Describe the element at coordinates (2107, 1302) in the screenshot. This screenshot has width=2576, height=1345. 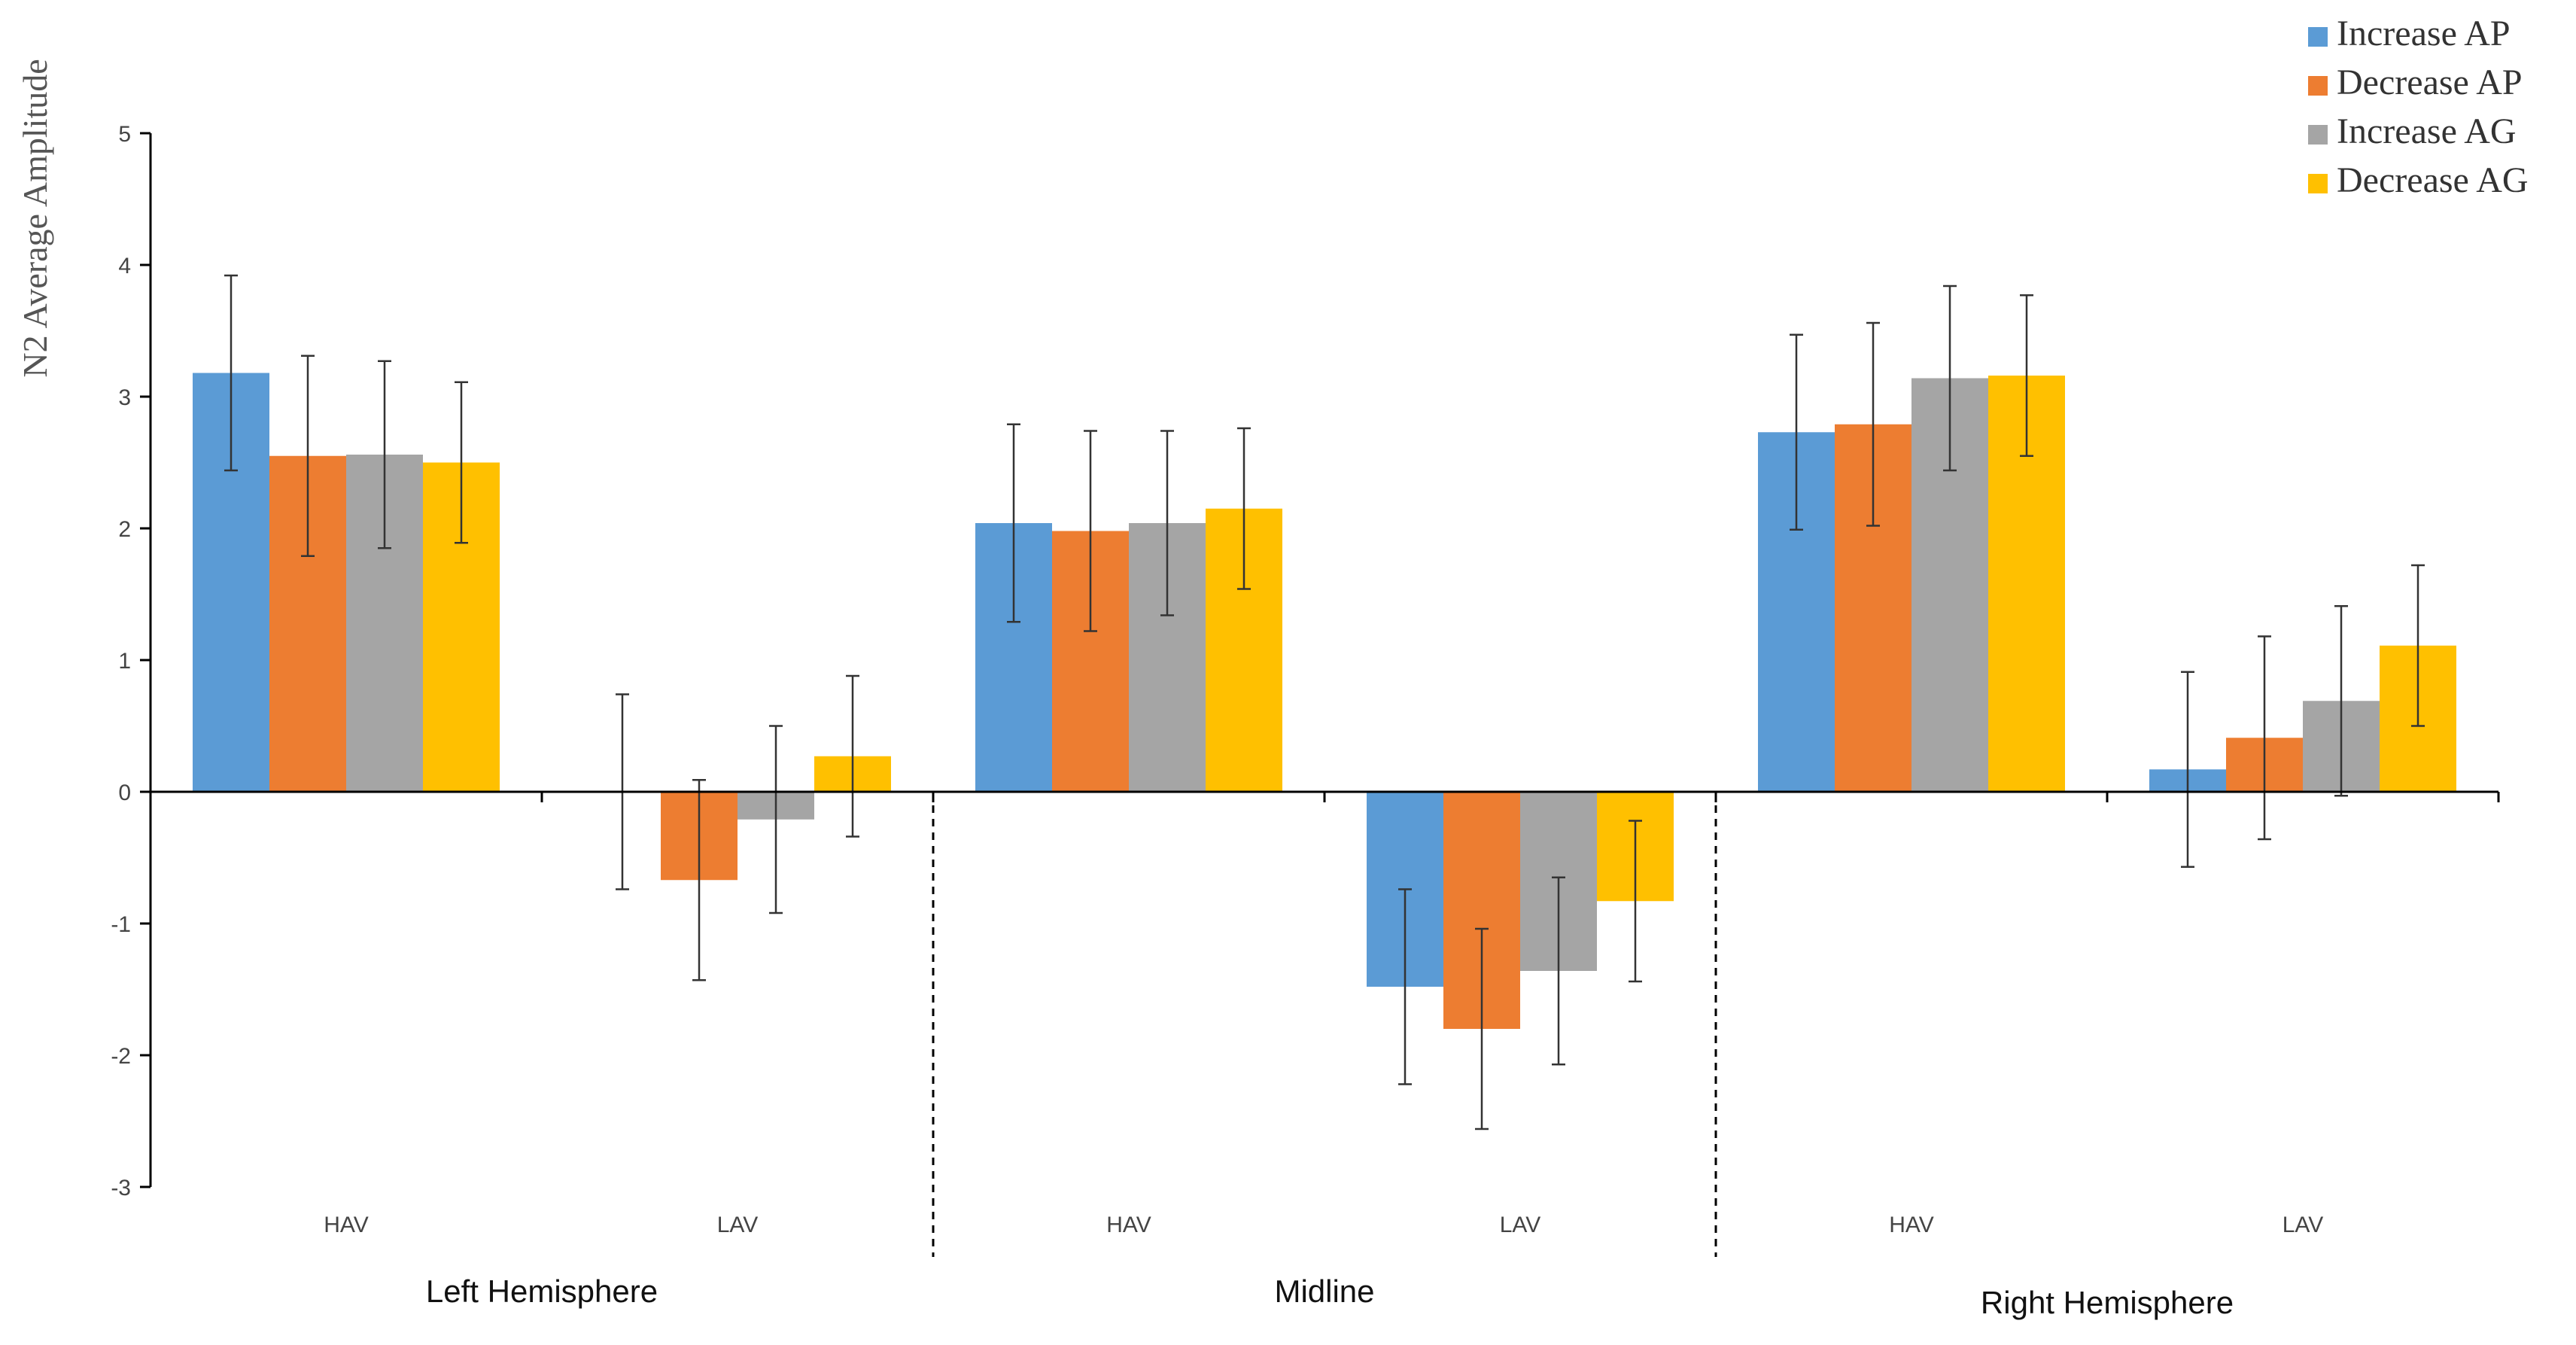
I see `group-label: Right Hemisphere` at that location.